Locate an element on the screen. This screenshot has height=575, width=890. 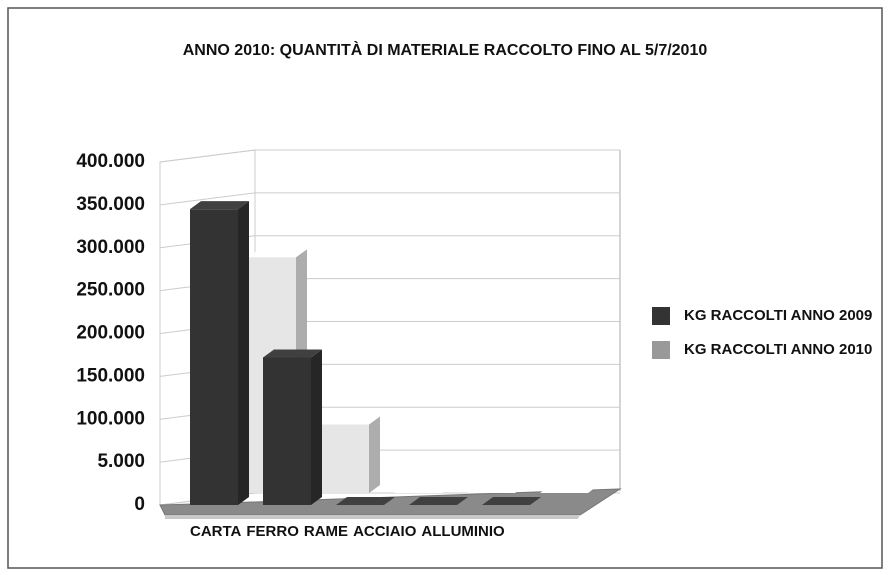
x-tick-label: ALLUMINIO is located at coordinates (463, 531).